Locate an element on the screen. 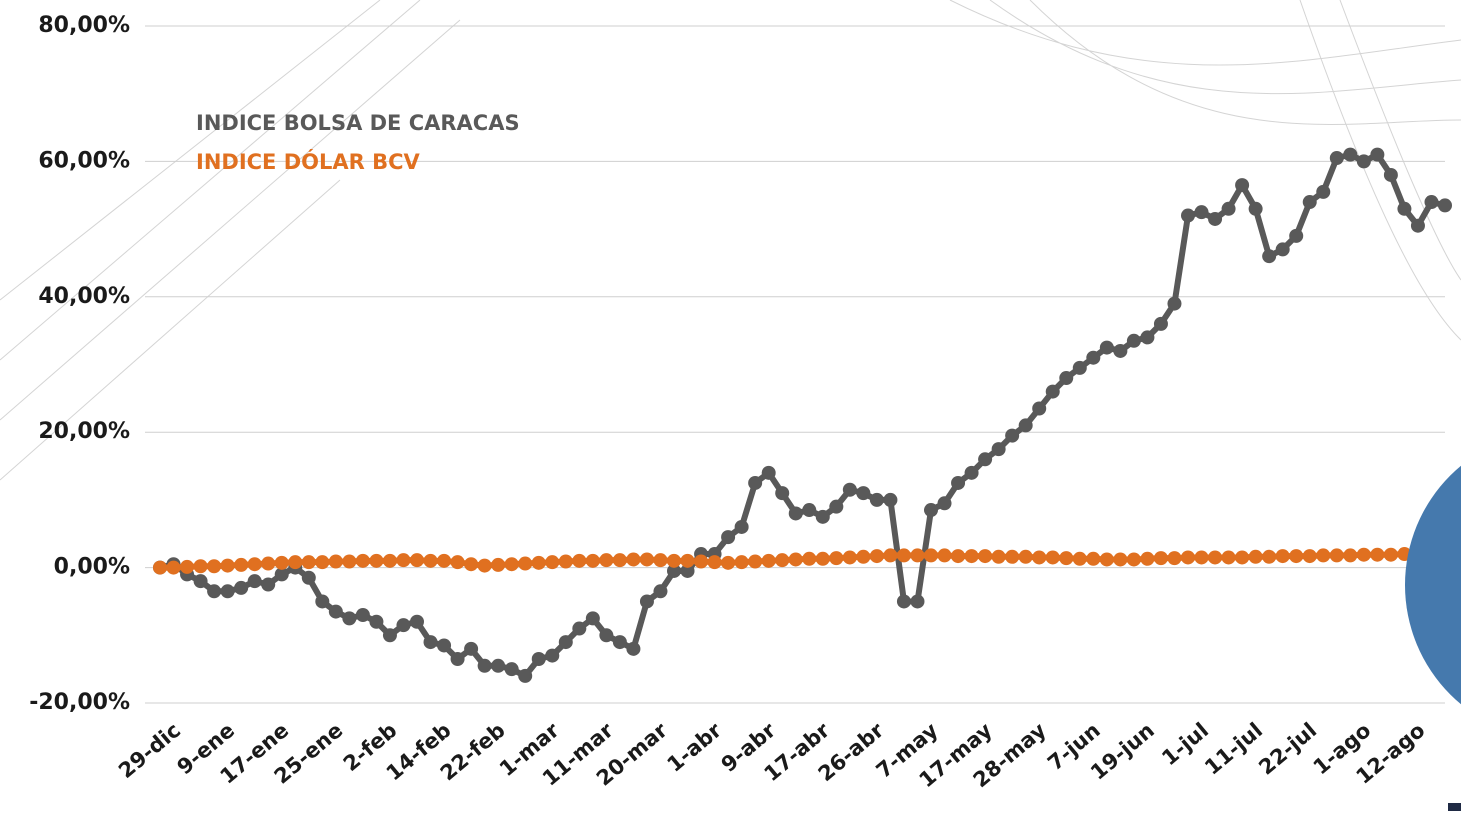 This screenshot has height=829, width=1461. y-tick-label: 40,00% is located at coordinates (84, 296).